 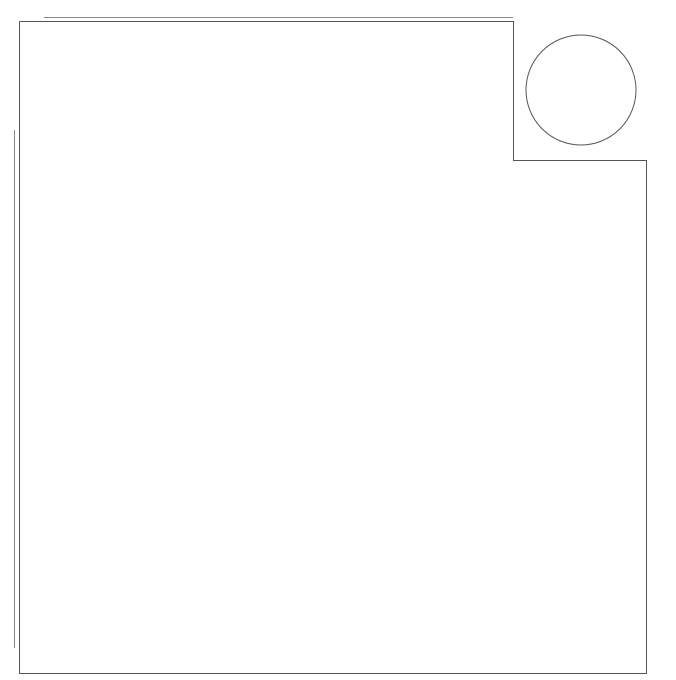 I want to click on compass-circle, so click(x=581, y=90).